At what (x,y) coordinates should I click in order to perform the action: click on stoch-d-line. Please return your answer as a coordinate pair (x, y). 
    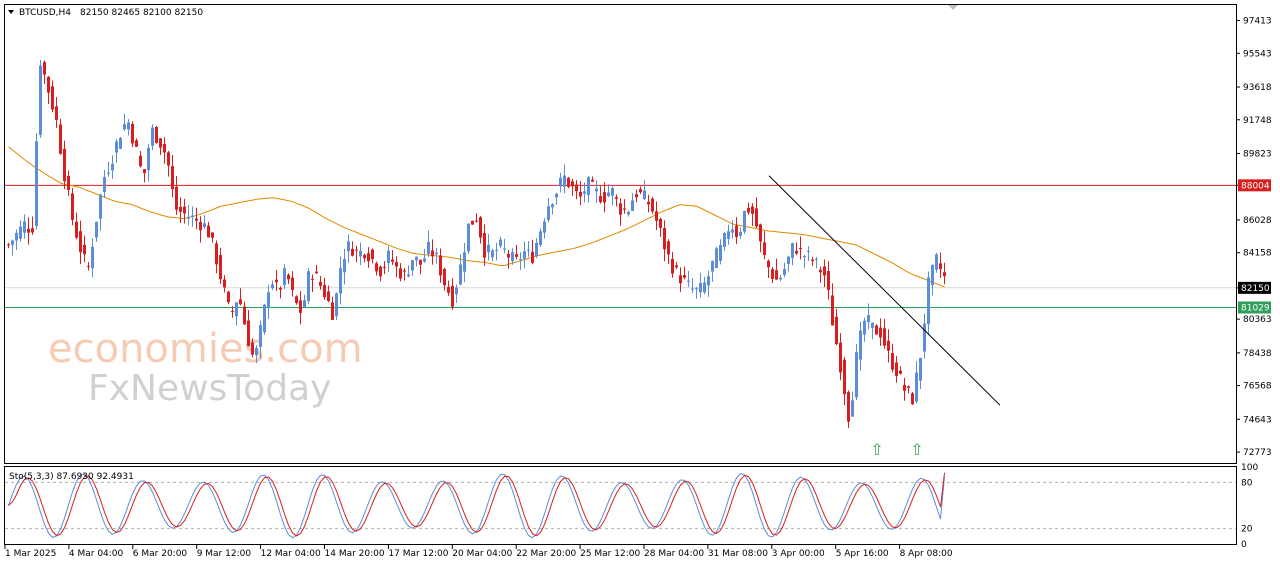
    Looking at the image, I should click on (476, 504).